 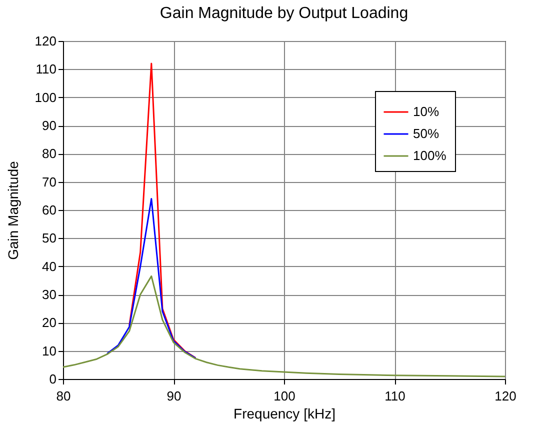 I want to click on x-tick-label: 110, so click(x=395, y=396).